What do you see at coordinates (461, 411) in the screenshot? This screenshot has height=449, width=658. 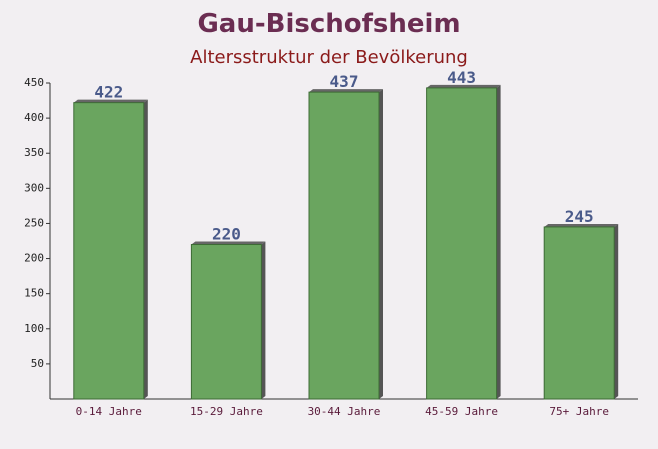 I see `x-tick-label: 45-59 Jahre` at bounding box center [461, 411].